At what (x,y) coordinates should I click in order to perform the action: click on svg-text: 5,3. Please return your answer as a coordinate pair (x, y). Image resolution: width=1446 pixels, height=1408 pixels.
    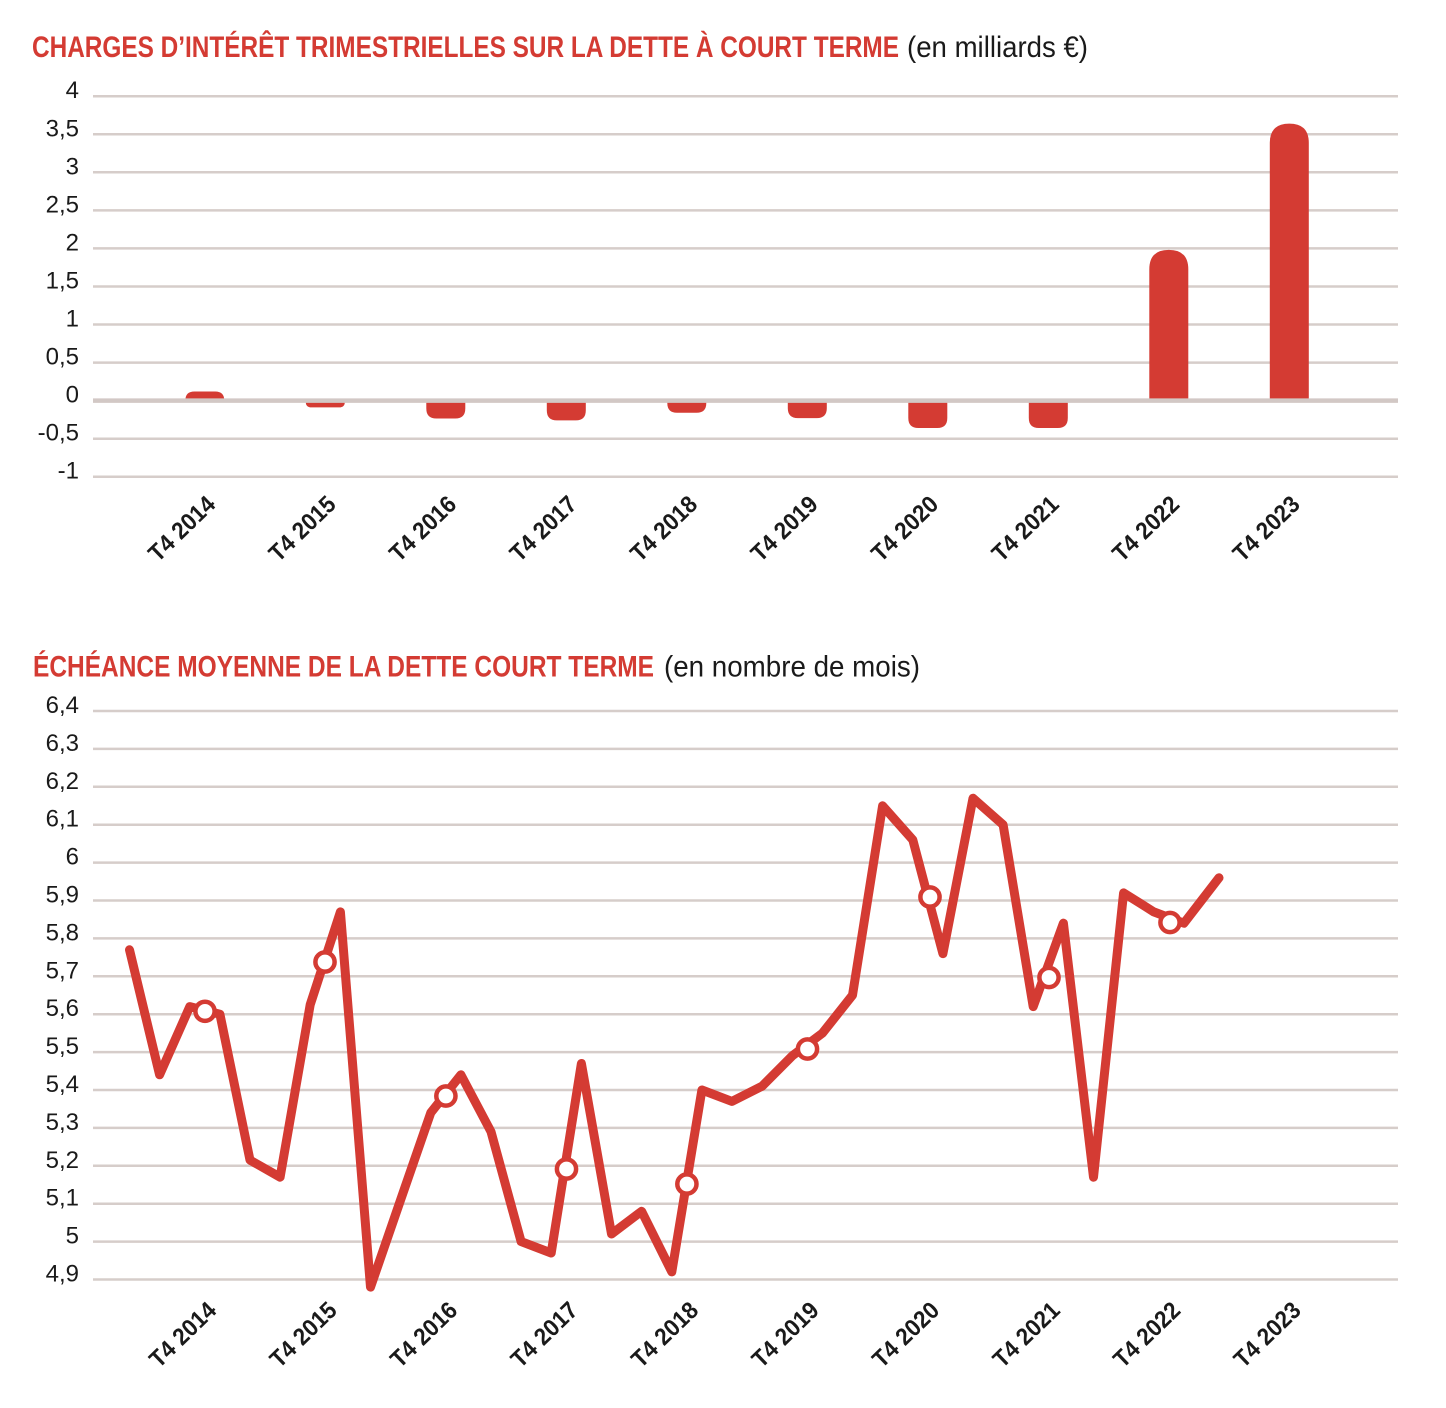
    Looking at the image, I should click on (62, 1122).